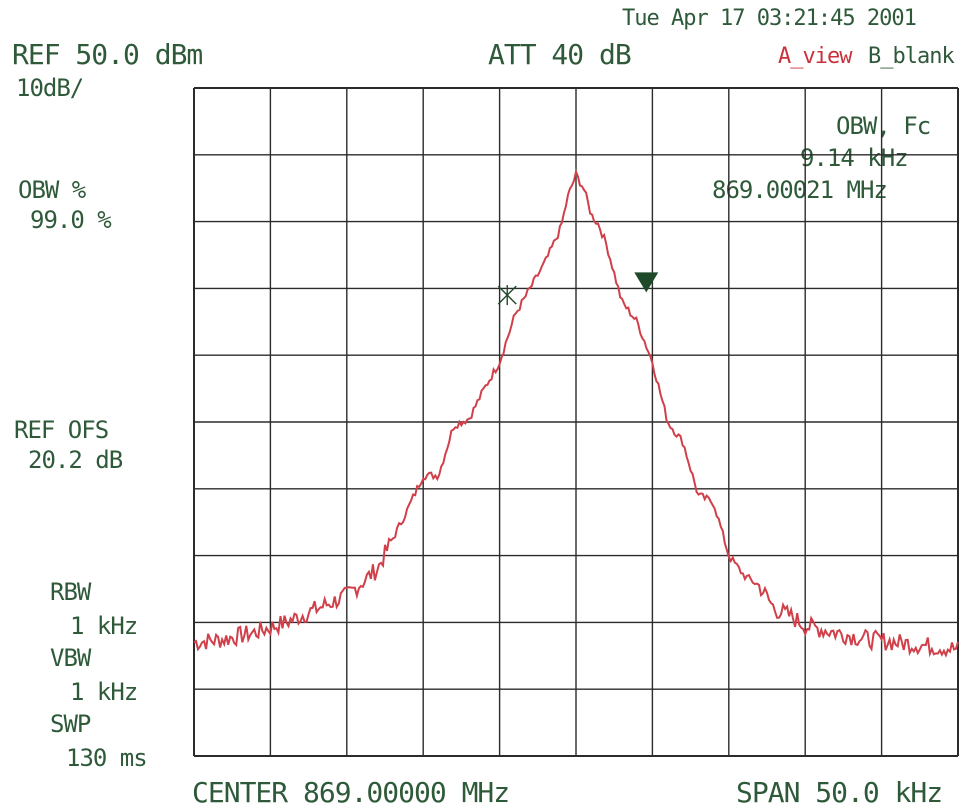 This screenshot has width=965, height=812. What do you see at coordinates (104, 692) in the screenshot?
I see `vbw-value: 1 kHz` at bounding box center [104, 692].